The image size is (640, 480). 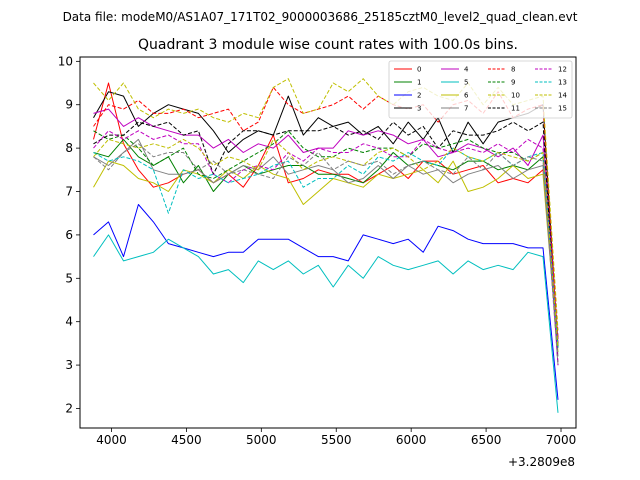 I want to click on y-tick-label: 8, so click(x=69, y=148).